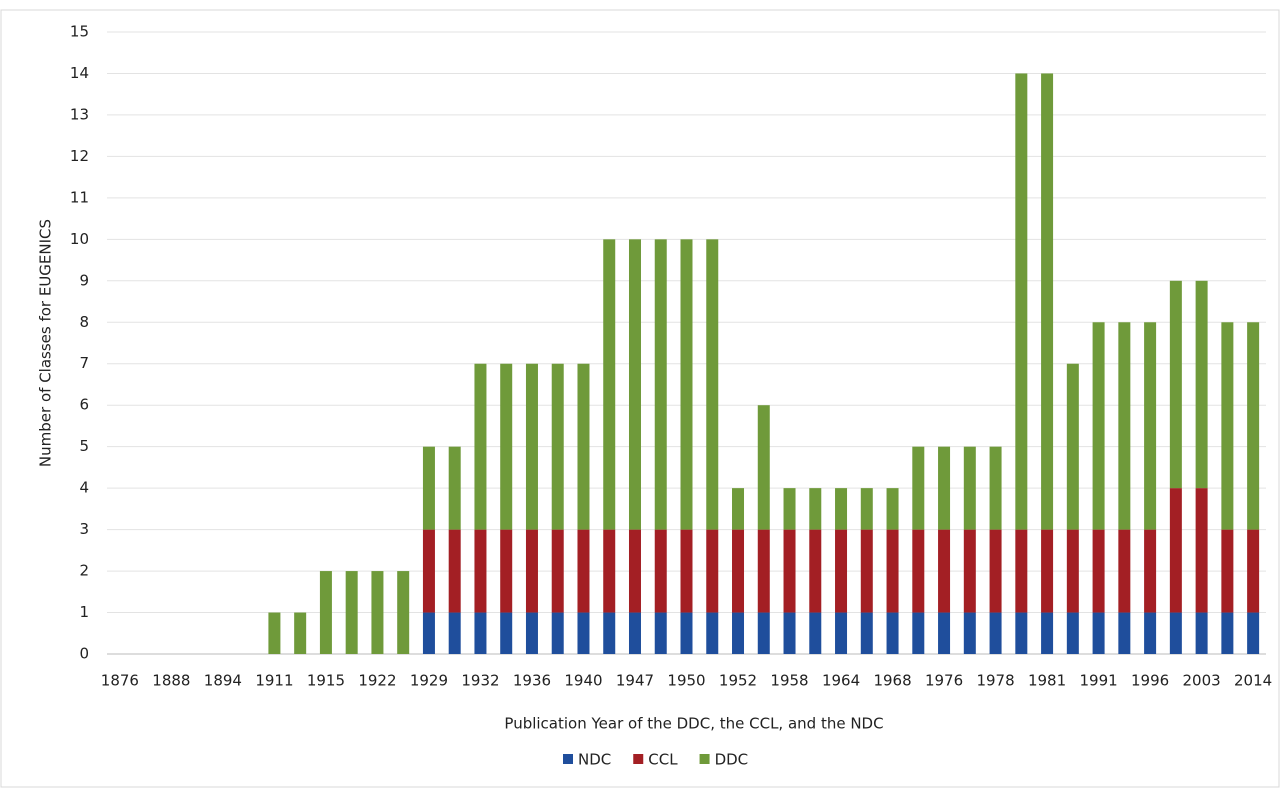 Image resolution: width=1282 pixels, height=794 pixels. What do you see at coordinates (84, 571) in the screenshot?
I see `y-tick-label: 2` at bounding box center [84, 571].